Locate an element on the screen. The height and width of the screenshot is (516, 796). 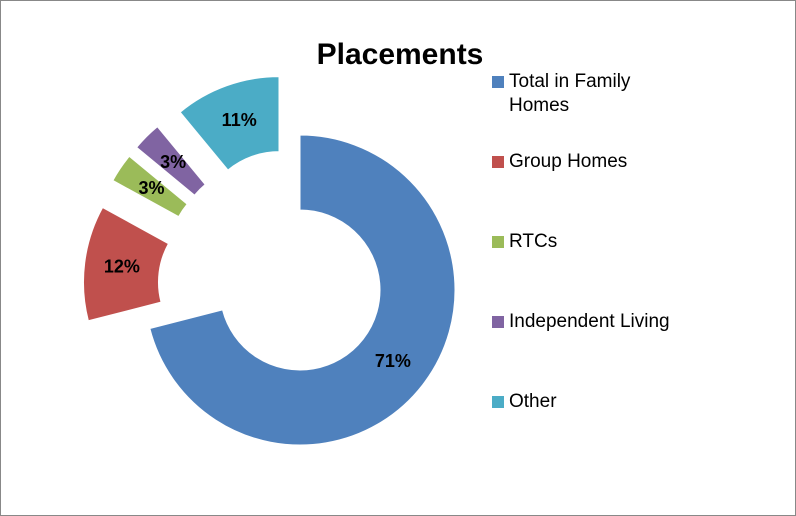
legend-label: Other is located at coordinates (533, 401).